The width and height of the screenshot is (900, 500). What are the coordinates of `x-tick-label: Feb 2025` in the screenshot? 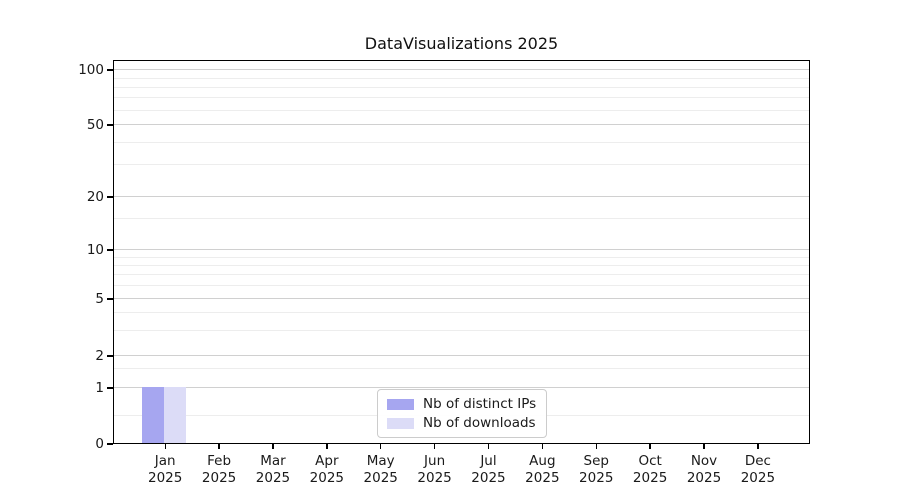 It's located at (219, 470).